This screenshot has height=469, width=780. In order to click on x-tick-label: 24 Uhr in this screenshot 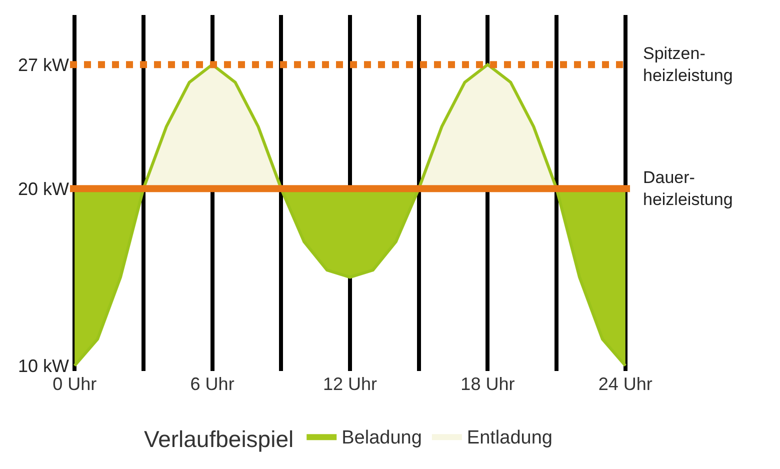, I will do `click(625, 384)`.